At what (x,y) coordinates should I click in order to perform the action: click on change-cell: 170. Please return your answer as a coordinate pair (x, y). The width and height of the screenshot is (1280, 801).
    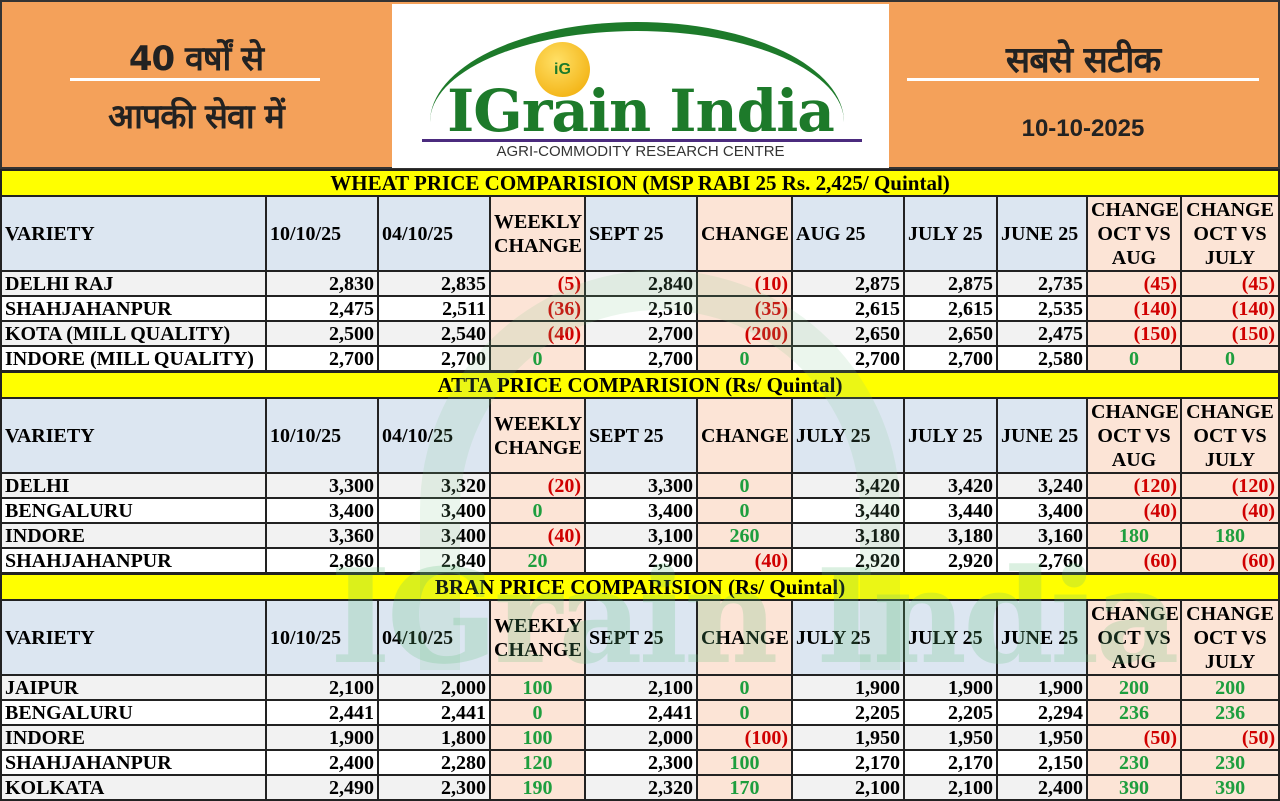
    Looking at the image, I should click on (744, 787).